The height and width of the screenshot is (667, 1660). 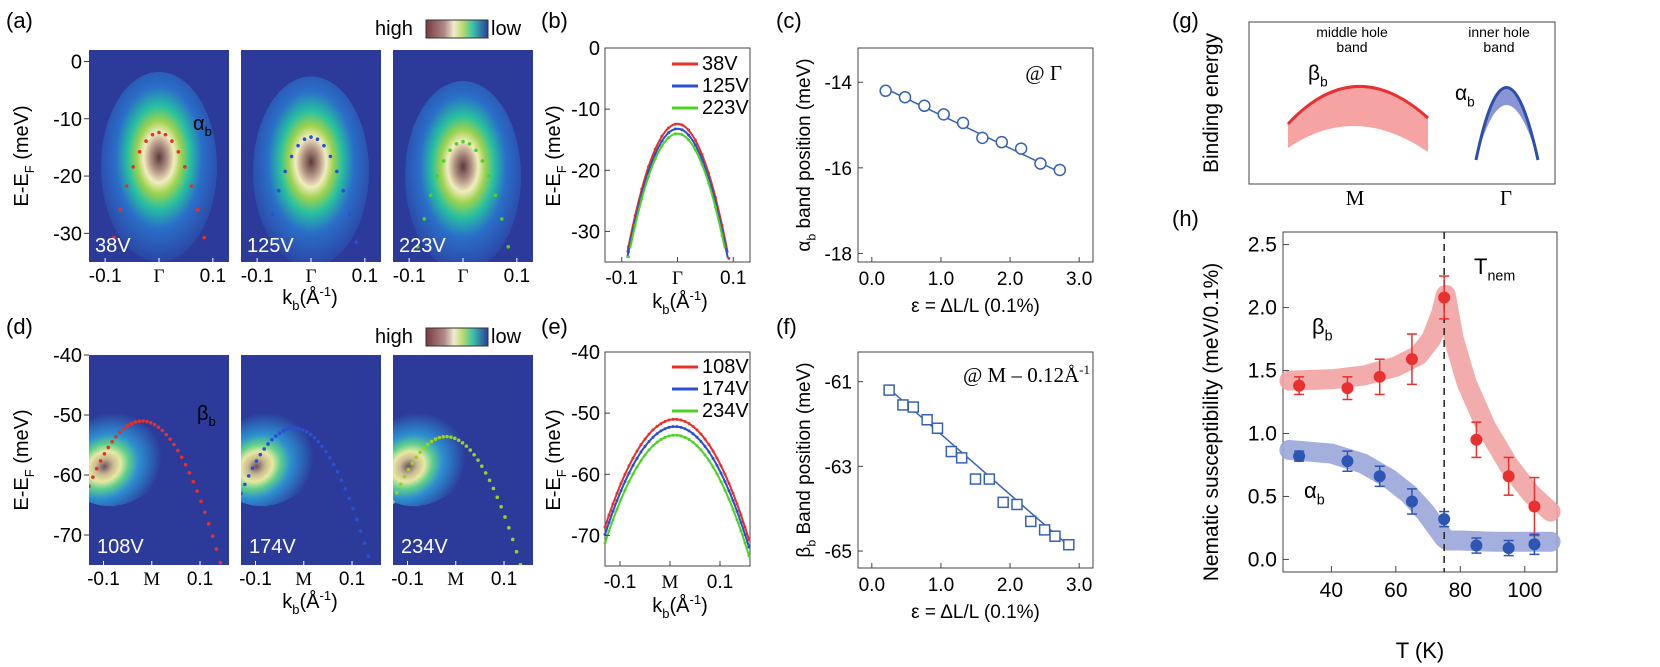 What do you see at coordinates (448, 29) in the screenshot?
I see `colorbar-a: high low` at bounding box center [448, 29].